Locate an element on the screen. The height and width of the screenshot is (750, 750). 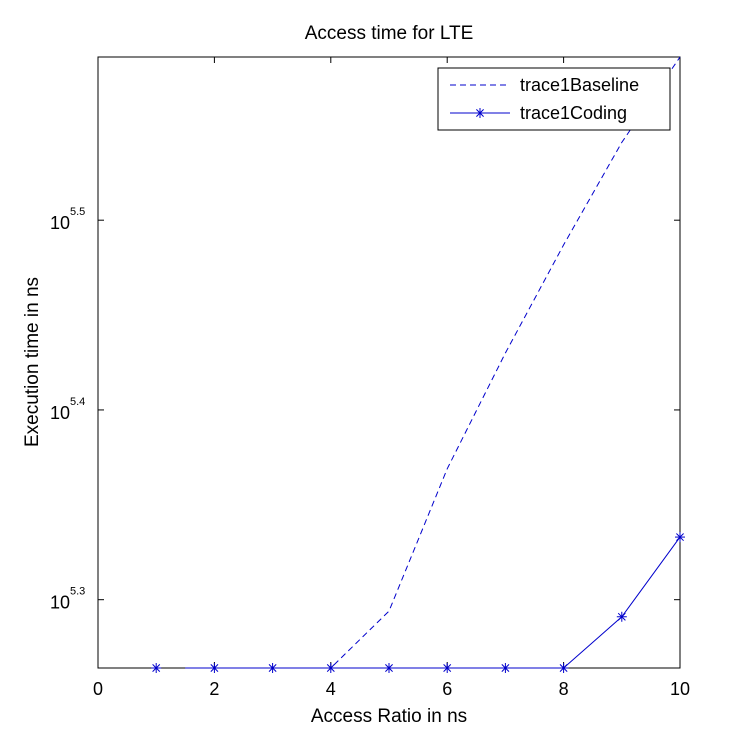
legend-asterisk is located at coordinates (480, 113).